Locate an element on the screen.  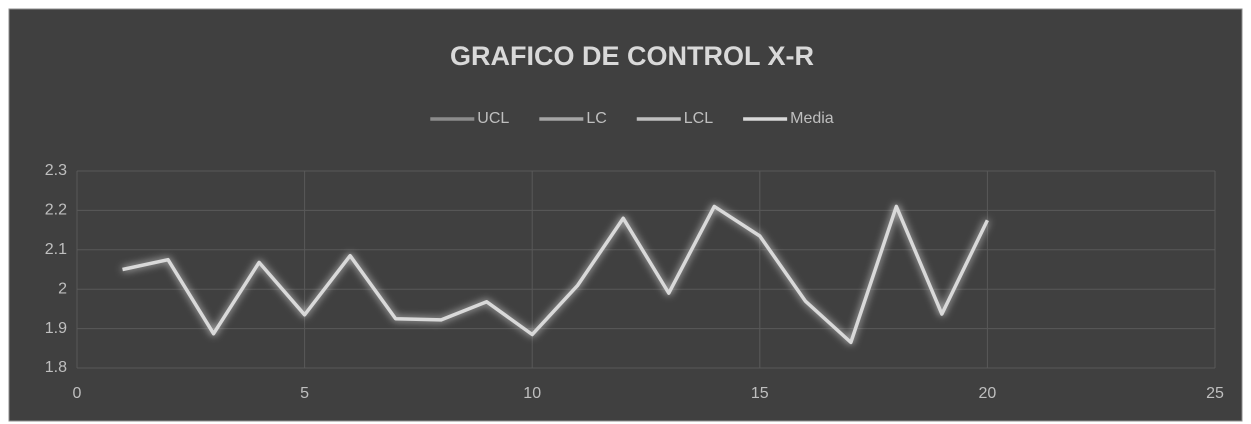
legend-label: LCL is located at coordinates (698, 118).